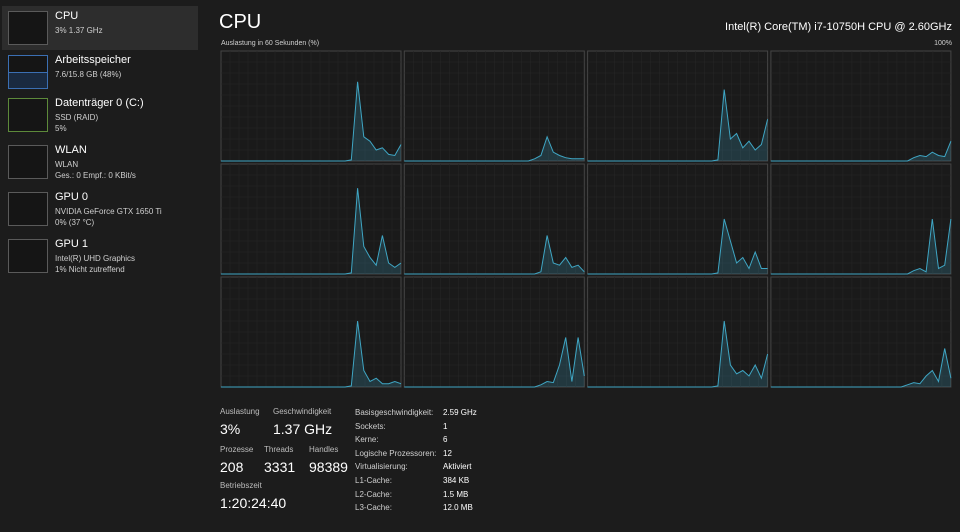 The image size is (960, 532). What do you see at coordinates (373, 508) in the screenshot?
I see `detail-label: L3-Cache:` at bounding box center [373, 508].